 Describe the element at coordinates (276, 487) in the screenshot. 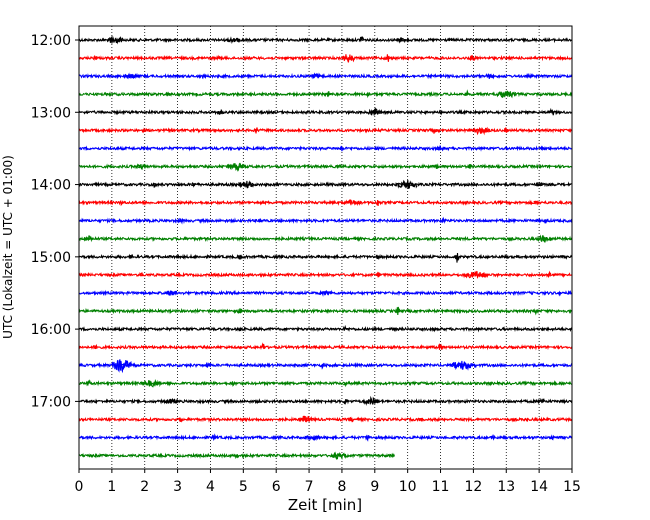

I see `x-tick-label: 6` at that location.